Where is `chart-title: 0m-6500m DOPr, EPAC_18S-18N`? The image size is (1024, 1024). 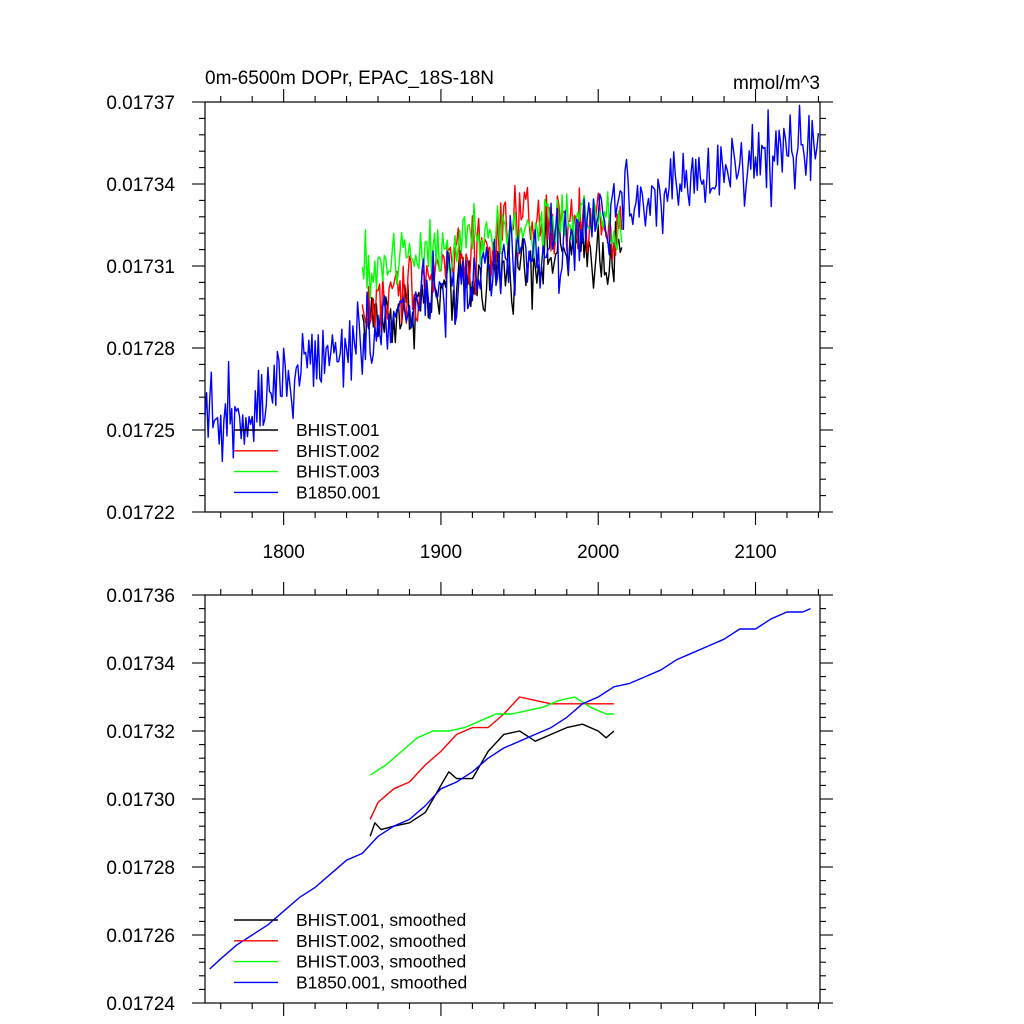
chart-title: 0m-6500m DOPr, EPAC_18S-18N is located at coordinates (349, 78).